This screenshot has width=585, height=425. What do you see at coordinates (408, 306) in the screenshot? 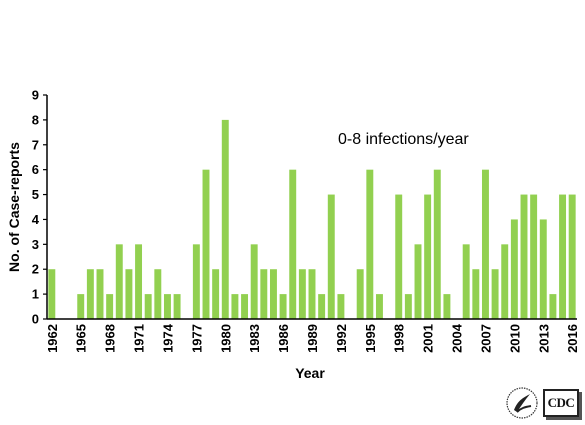
I see `bar-1999` at bounding box center [408, 306].